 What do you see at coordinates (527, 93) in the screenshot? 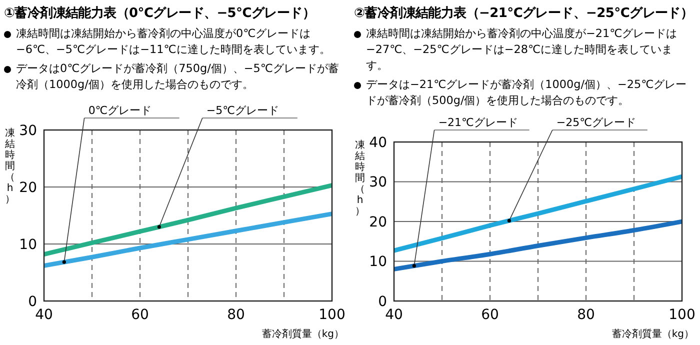
I see `text: データは−21℃グレードが蓄冷剤（1000g/個）、−25℃グレードが蓄冷剤（500g/個）を使用した場合のものです。` at bounding box center [527, 93].